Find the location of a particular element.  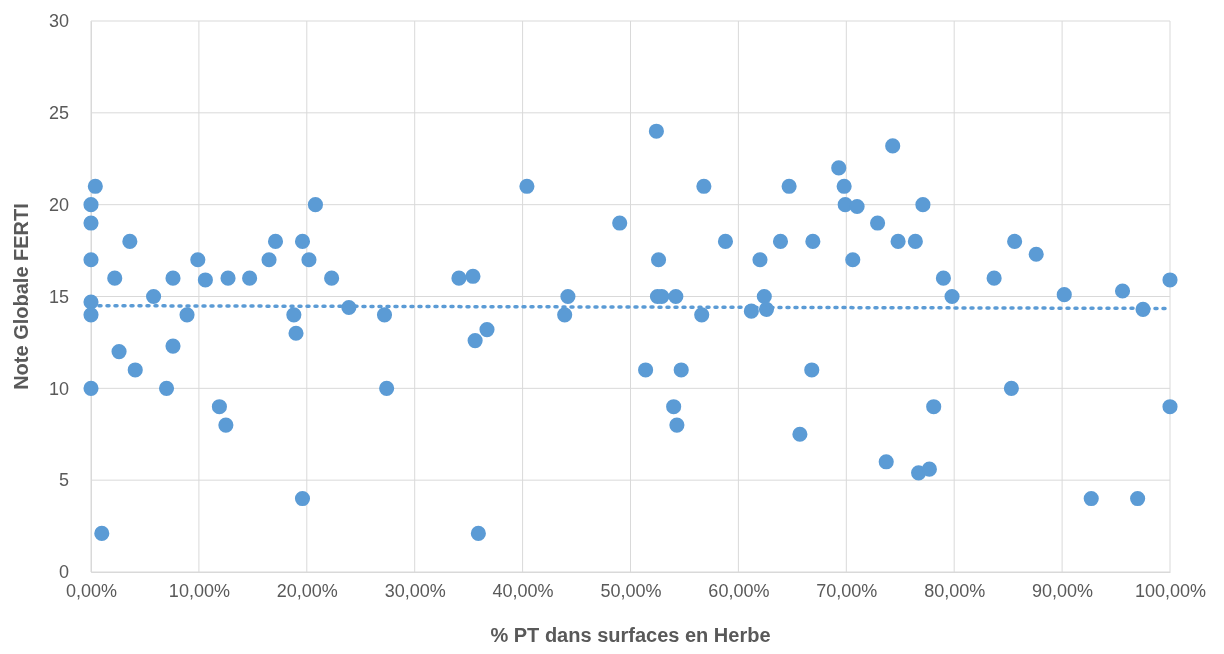

x-tick-label: 0,00% is located at coordinates (91, 590).